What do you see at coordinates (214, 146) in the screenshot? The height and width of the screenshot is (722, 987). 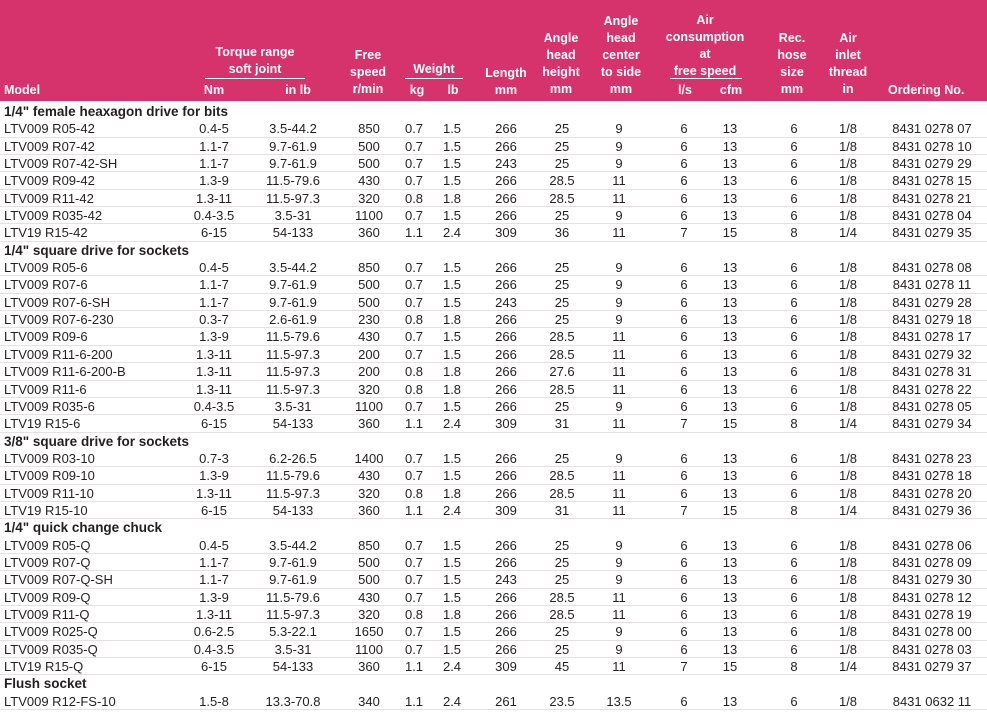 I see `cell-torque-nm: 1.1-7` at bounding box center [214, 146].